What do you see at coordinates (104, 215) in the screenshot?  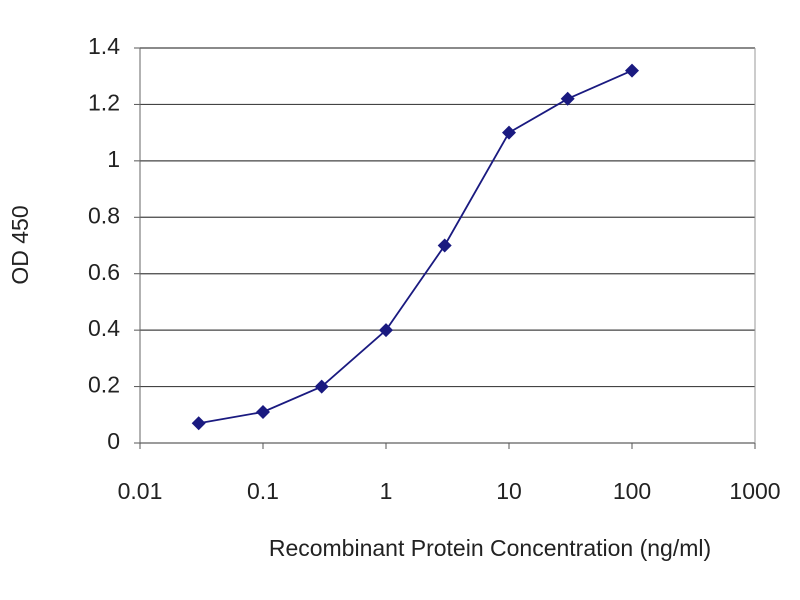 I see `y-tick-label: 0.8` at bounding box center [104, 215].